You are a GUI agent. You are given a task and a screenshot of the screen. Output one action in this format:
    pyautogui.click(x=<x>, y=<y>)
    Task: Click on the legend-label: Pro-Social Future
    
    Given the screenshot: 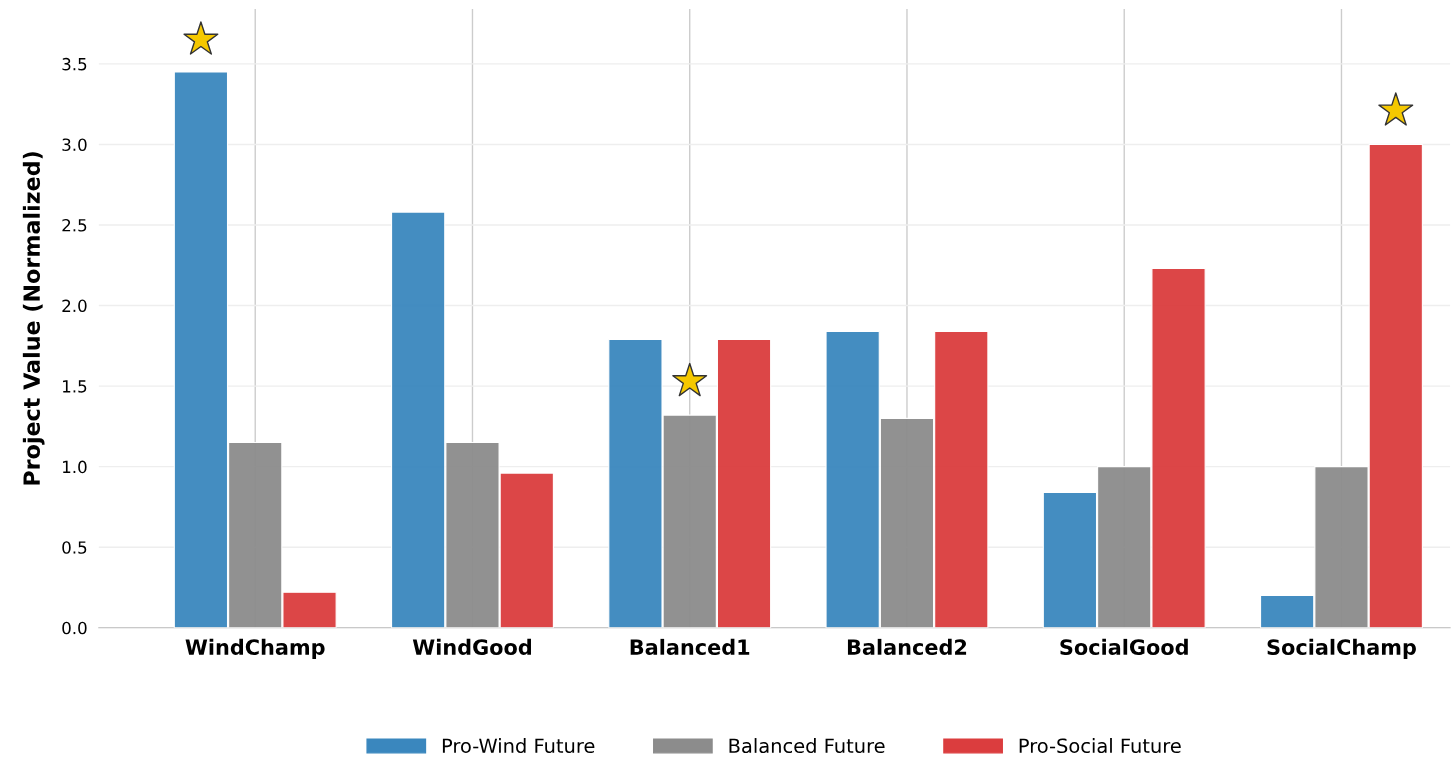 What is the action you would take?
    pyautogui.click(x=1100, y=746)
    